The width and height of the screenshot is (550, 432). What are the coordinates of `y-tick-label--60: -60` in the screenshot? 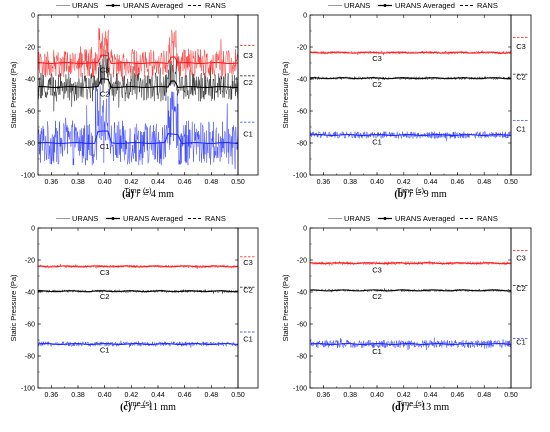 It's located at (302, 325).